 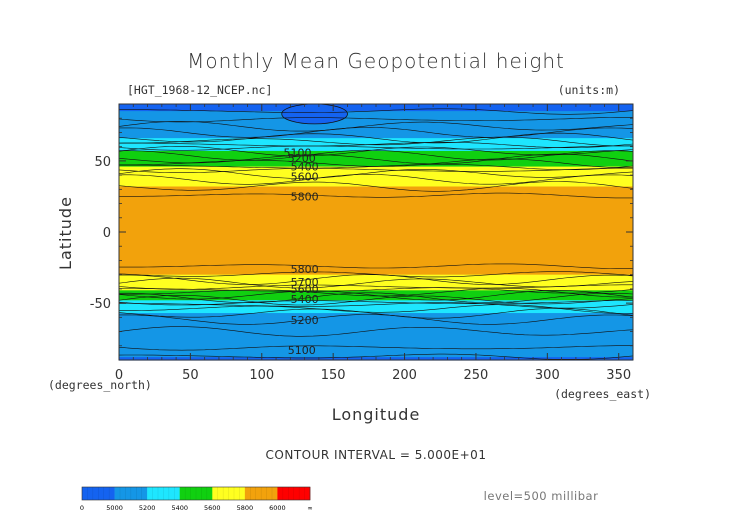 What do you see at coordinates (297, 152) in the screenshot?
I see `contour-label: 5100` at bounding box center [297, 152].